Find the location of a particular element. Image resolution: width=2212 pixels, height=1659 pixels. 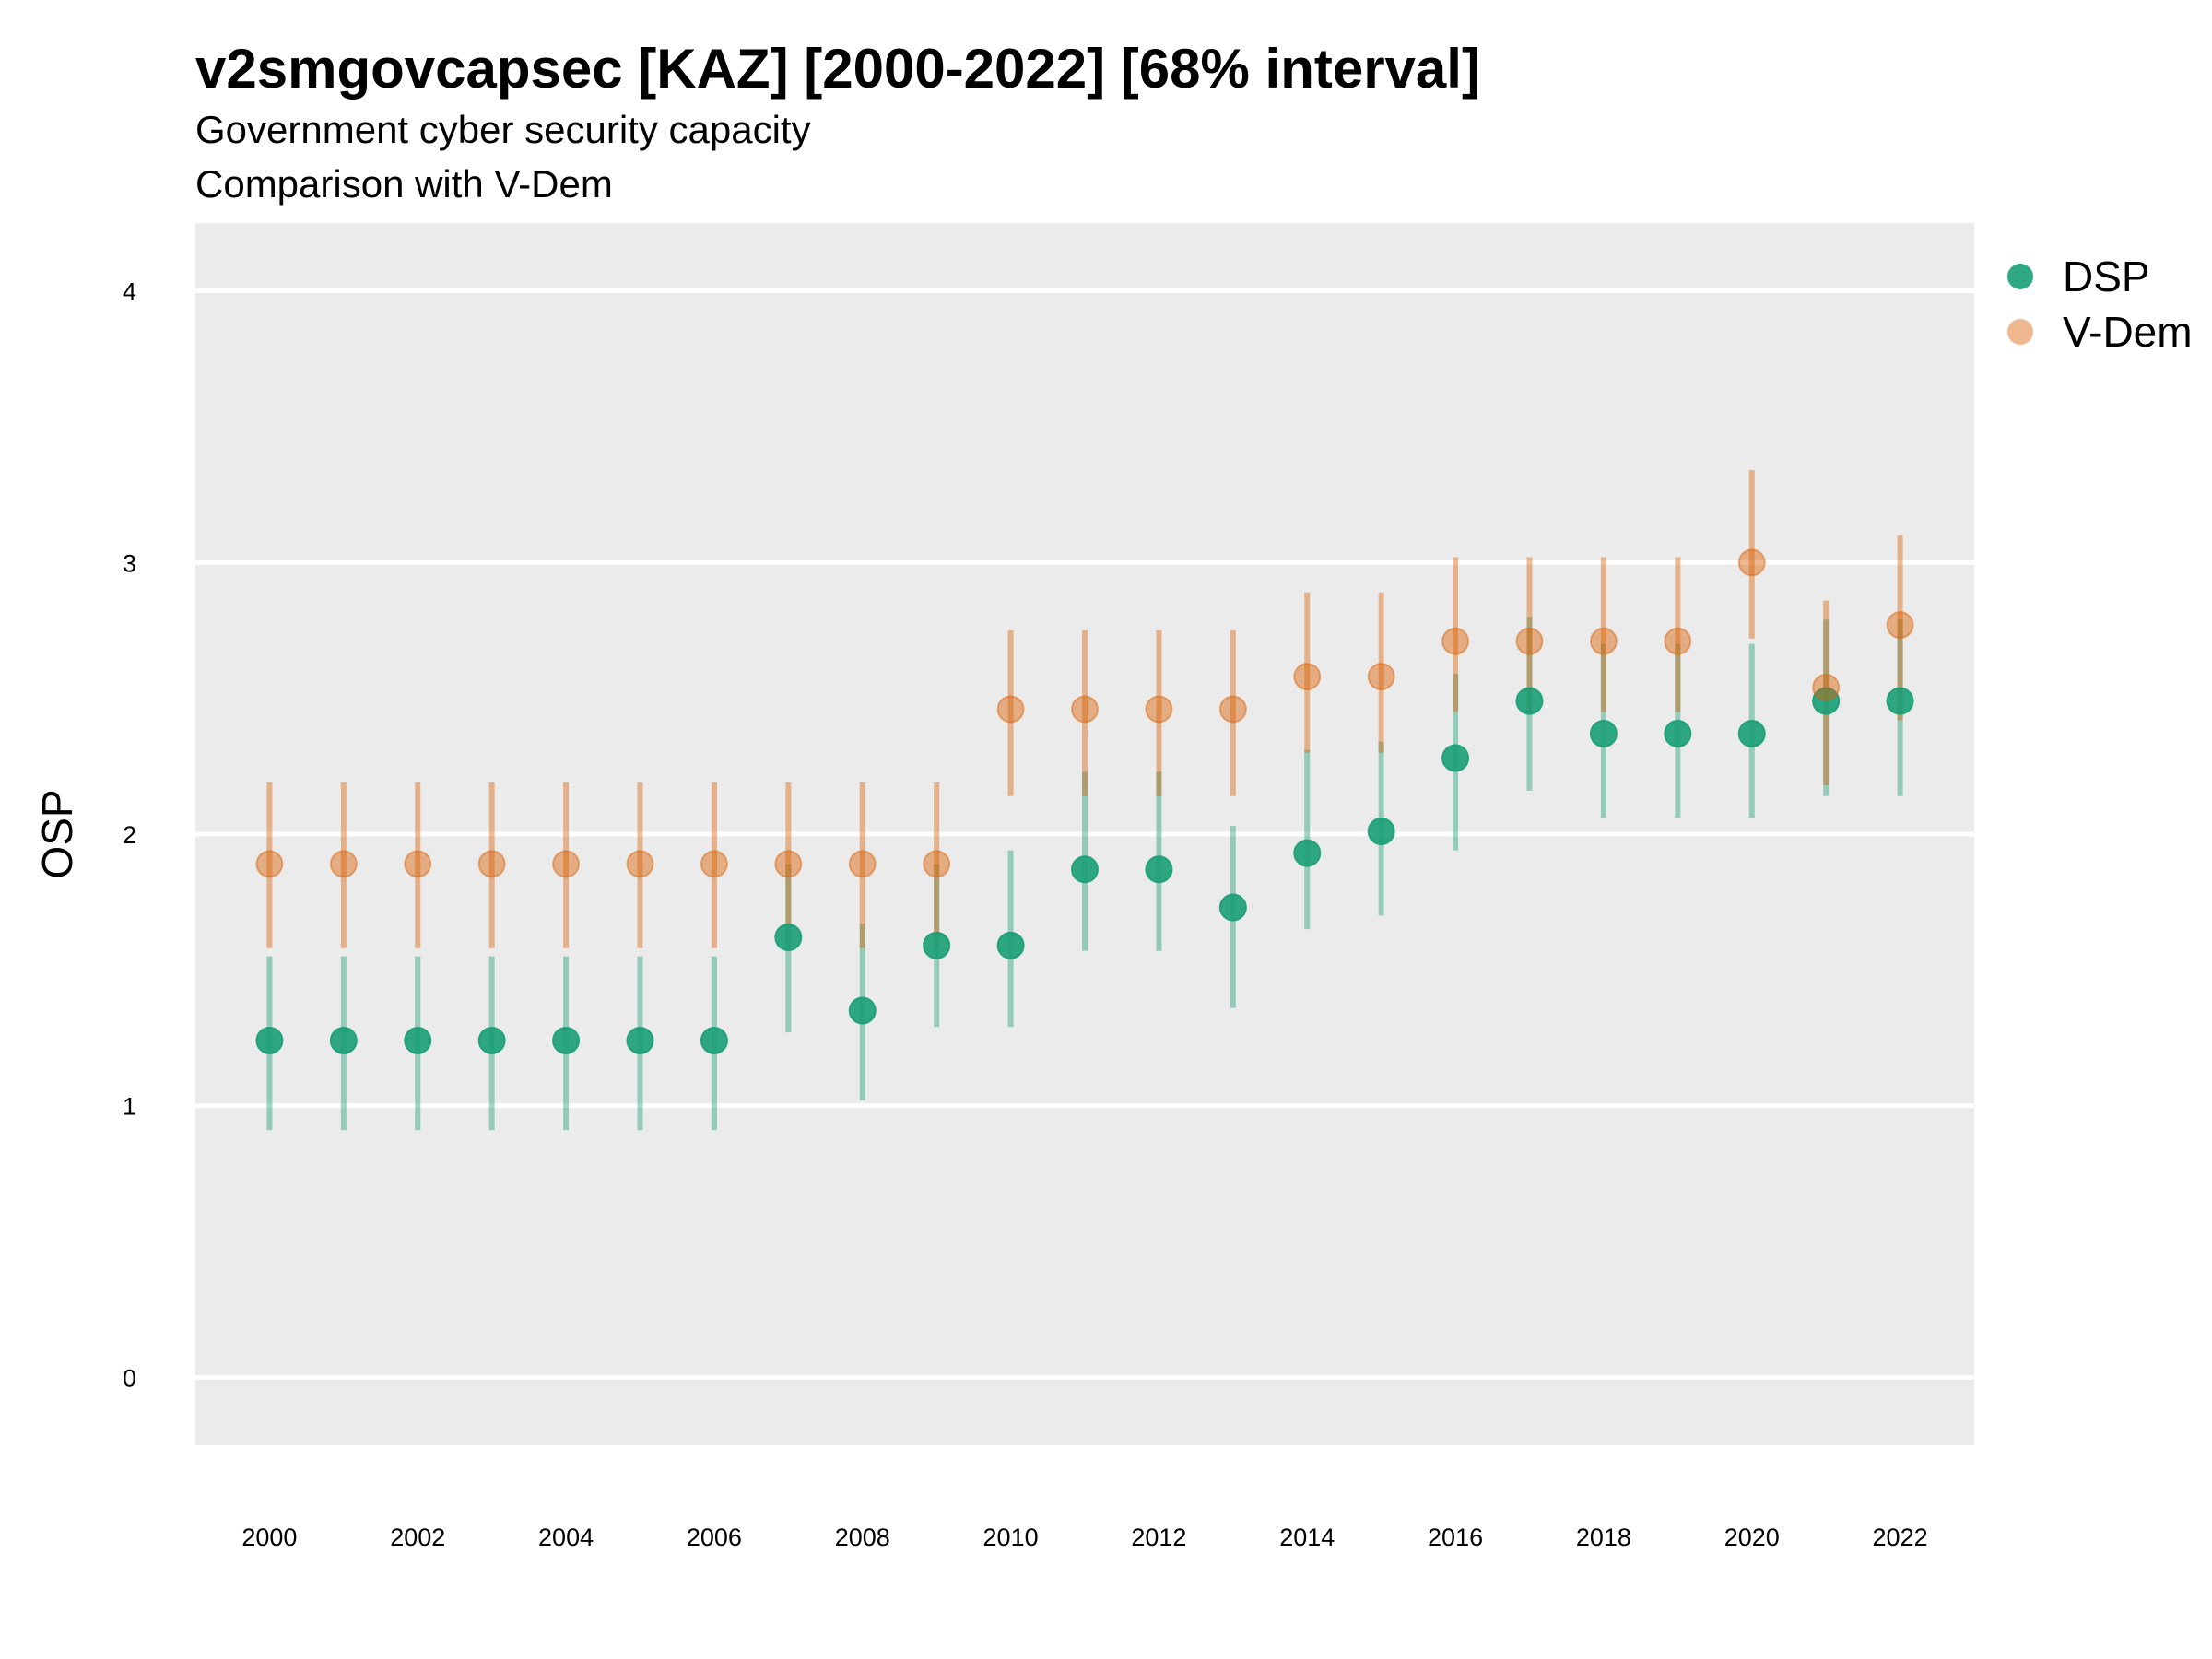

x-tick-label: 2004 is located at coordinates (566, 1537).